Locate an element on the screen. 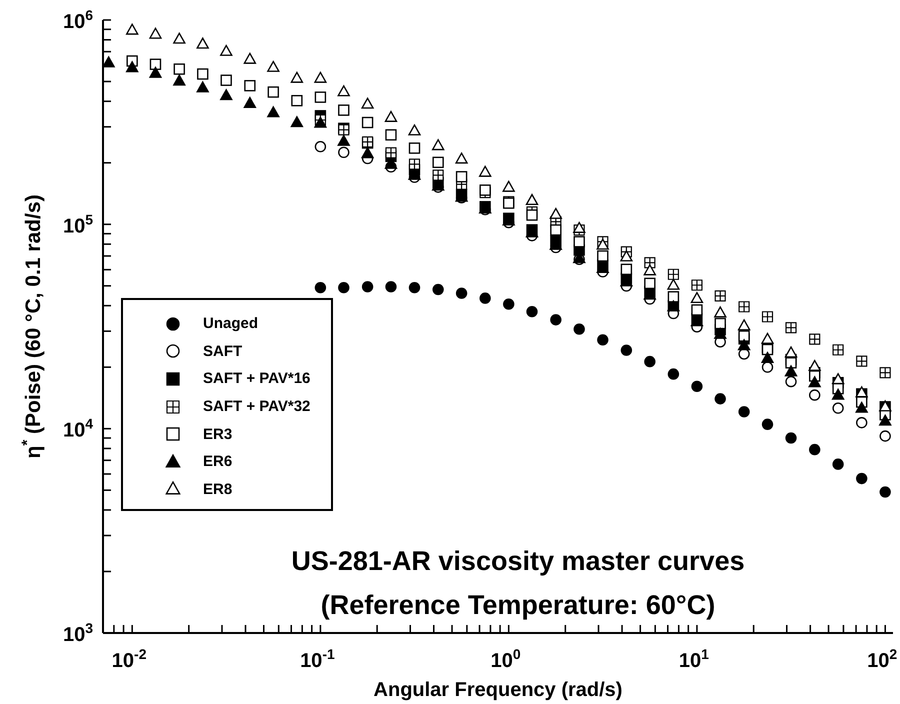 The width and height of the screenshot is (900, 704). legend-label: SAFT + PAV*32 is located at coordinates (256, 407).